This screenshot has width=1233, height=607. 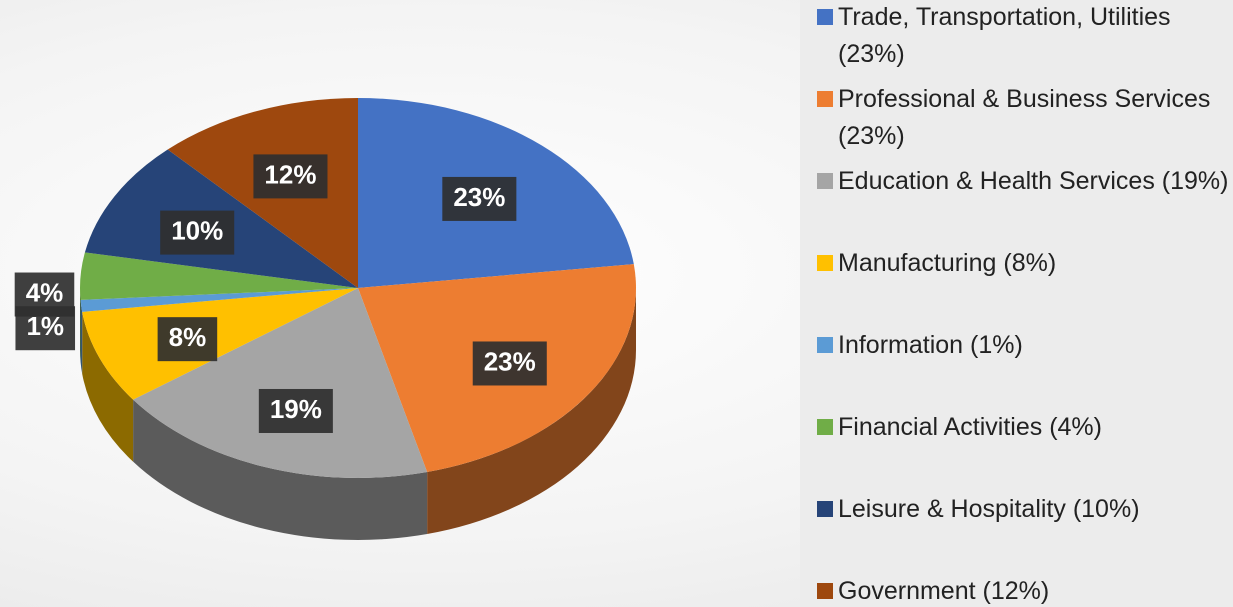 What do you see at coordinates (944, 591) in the screenshot?
I see `legend-label: Government (12%)` at bounding box center [944, 591].